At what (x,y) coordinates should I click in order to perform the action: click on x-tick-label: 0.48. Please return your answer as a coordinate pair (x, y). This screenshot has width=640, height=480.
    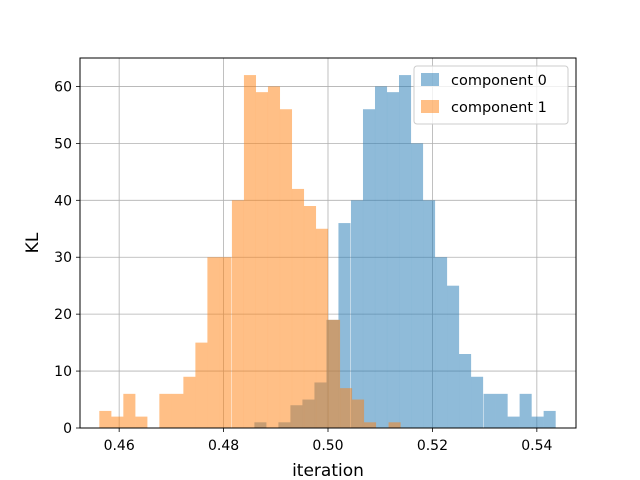
    Looking at the image, I should click on (223, 446).